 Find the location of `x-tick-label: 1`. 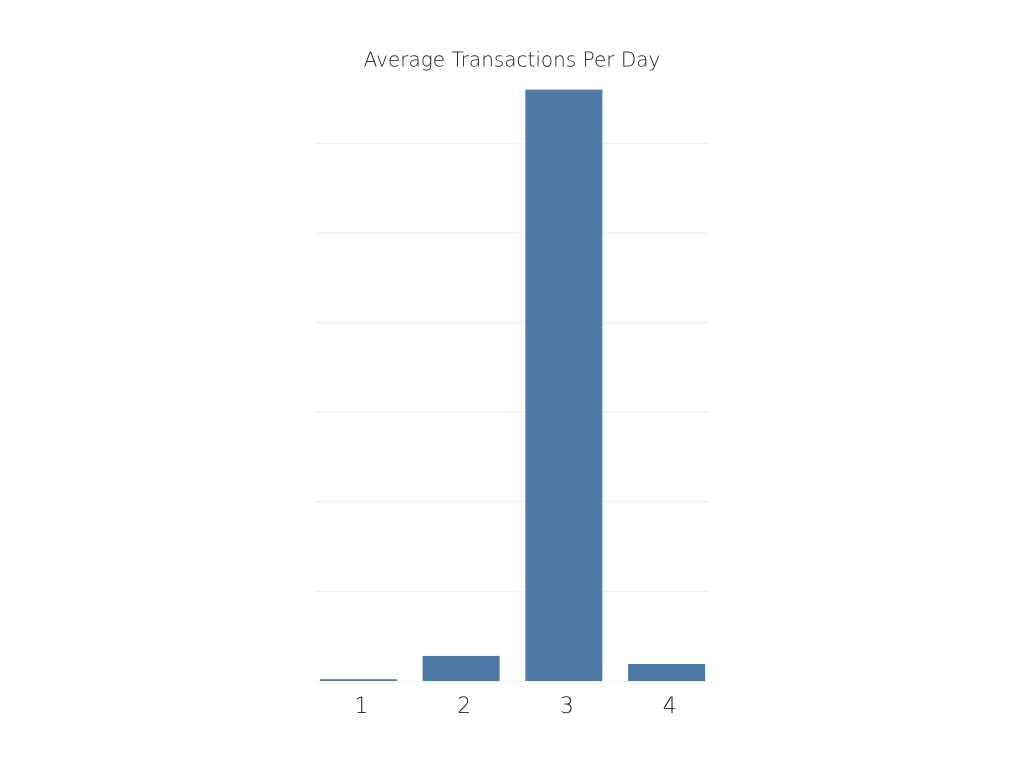

x-tick-label: 1 is located at coordinates (361, 706).